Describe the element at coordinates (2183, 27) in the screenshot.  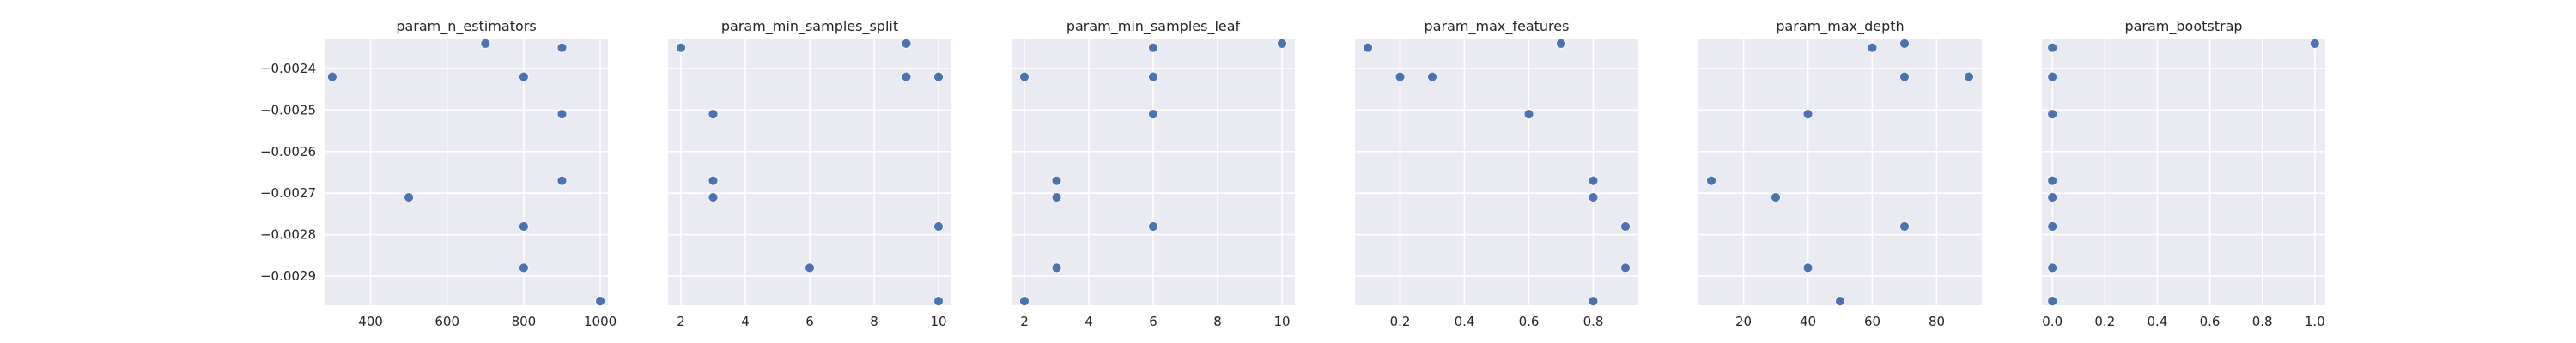
I see `panel-title: param_bootstrap` at that location.